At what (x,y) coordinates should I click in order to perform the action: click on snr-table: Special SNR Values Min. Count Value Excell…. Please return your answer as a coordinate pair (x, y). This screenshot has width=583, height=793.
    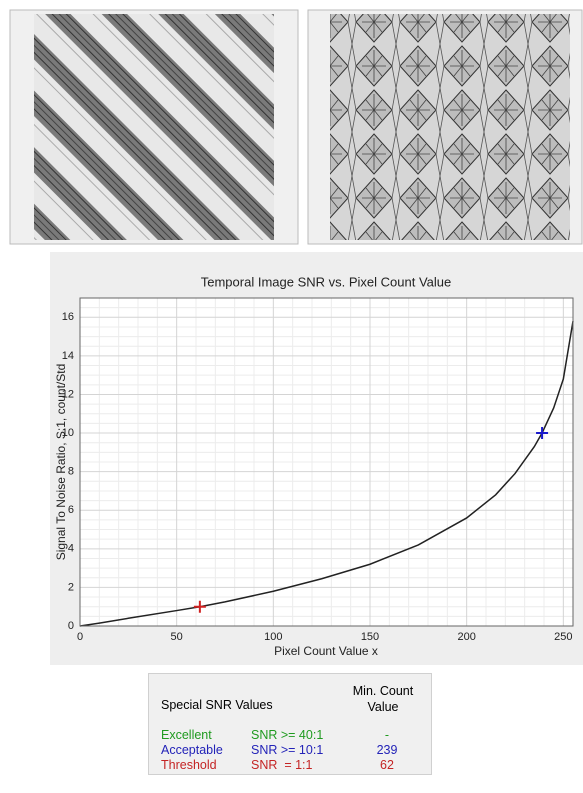
    Looking at the image, I should click on (290, 724).